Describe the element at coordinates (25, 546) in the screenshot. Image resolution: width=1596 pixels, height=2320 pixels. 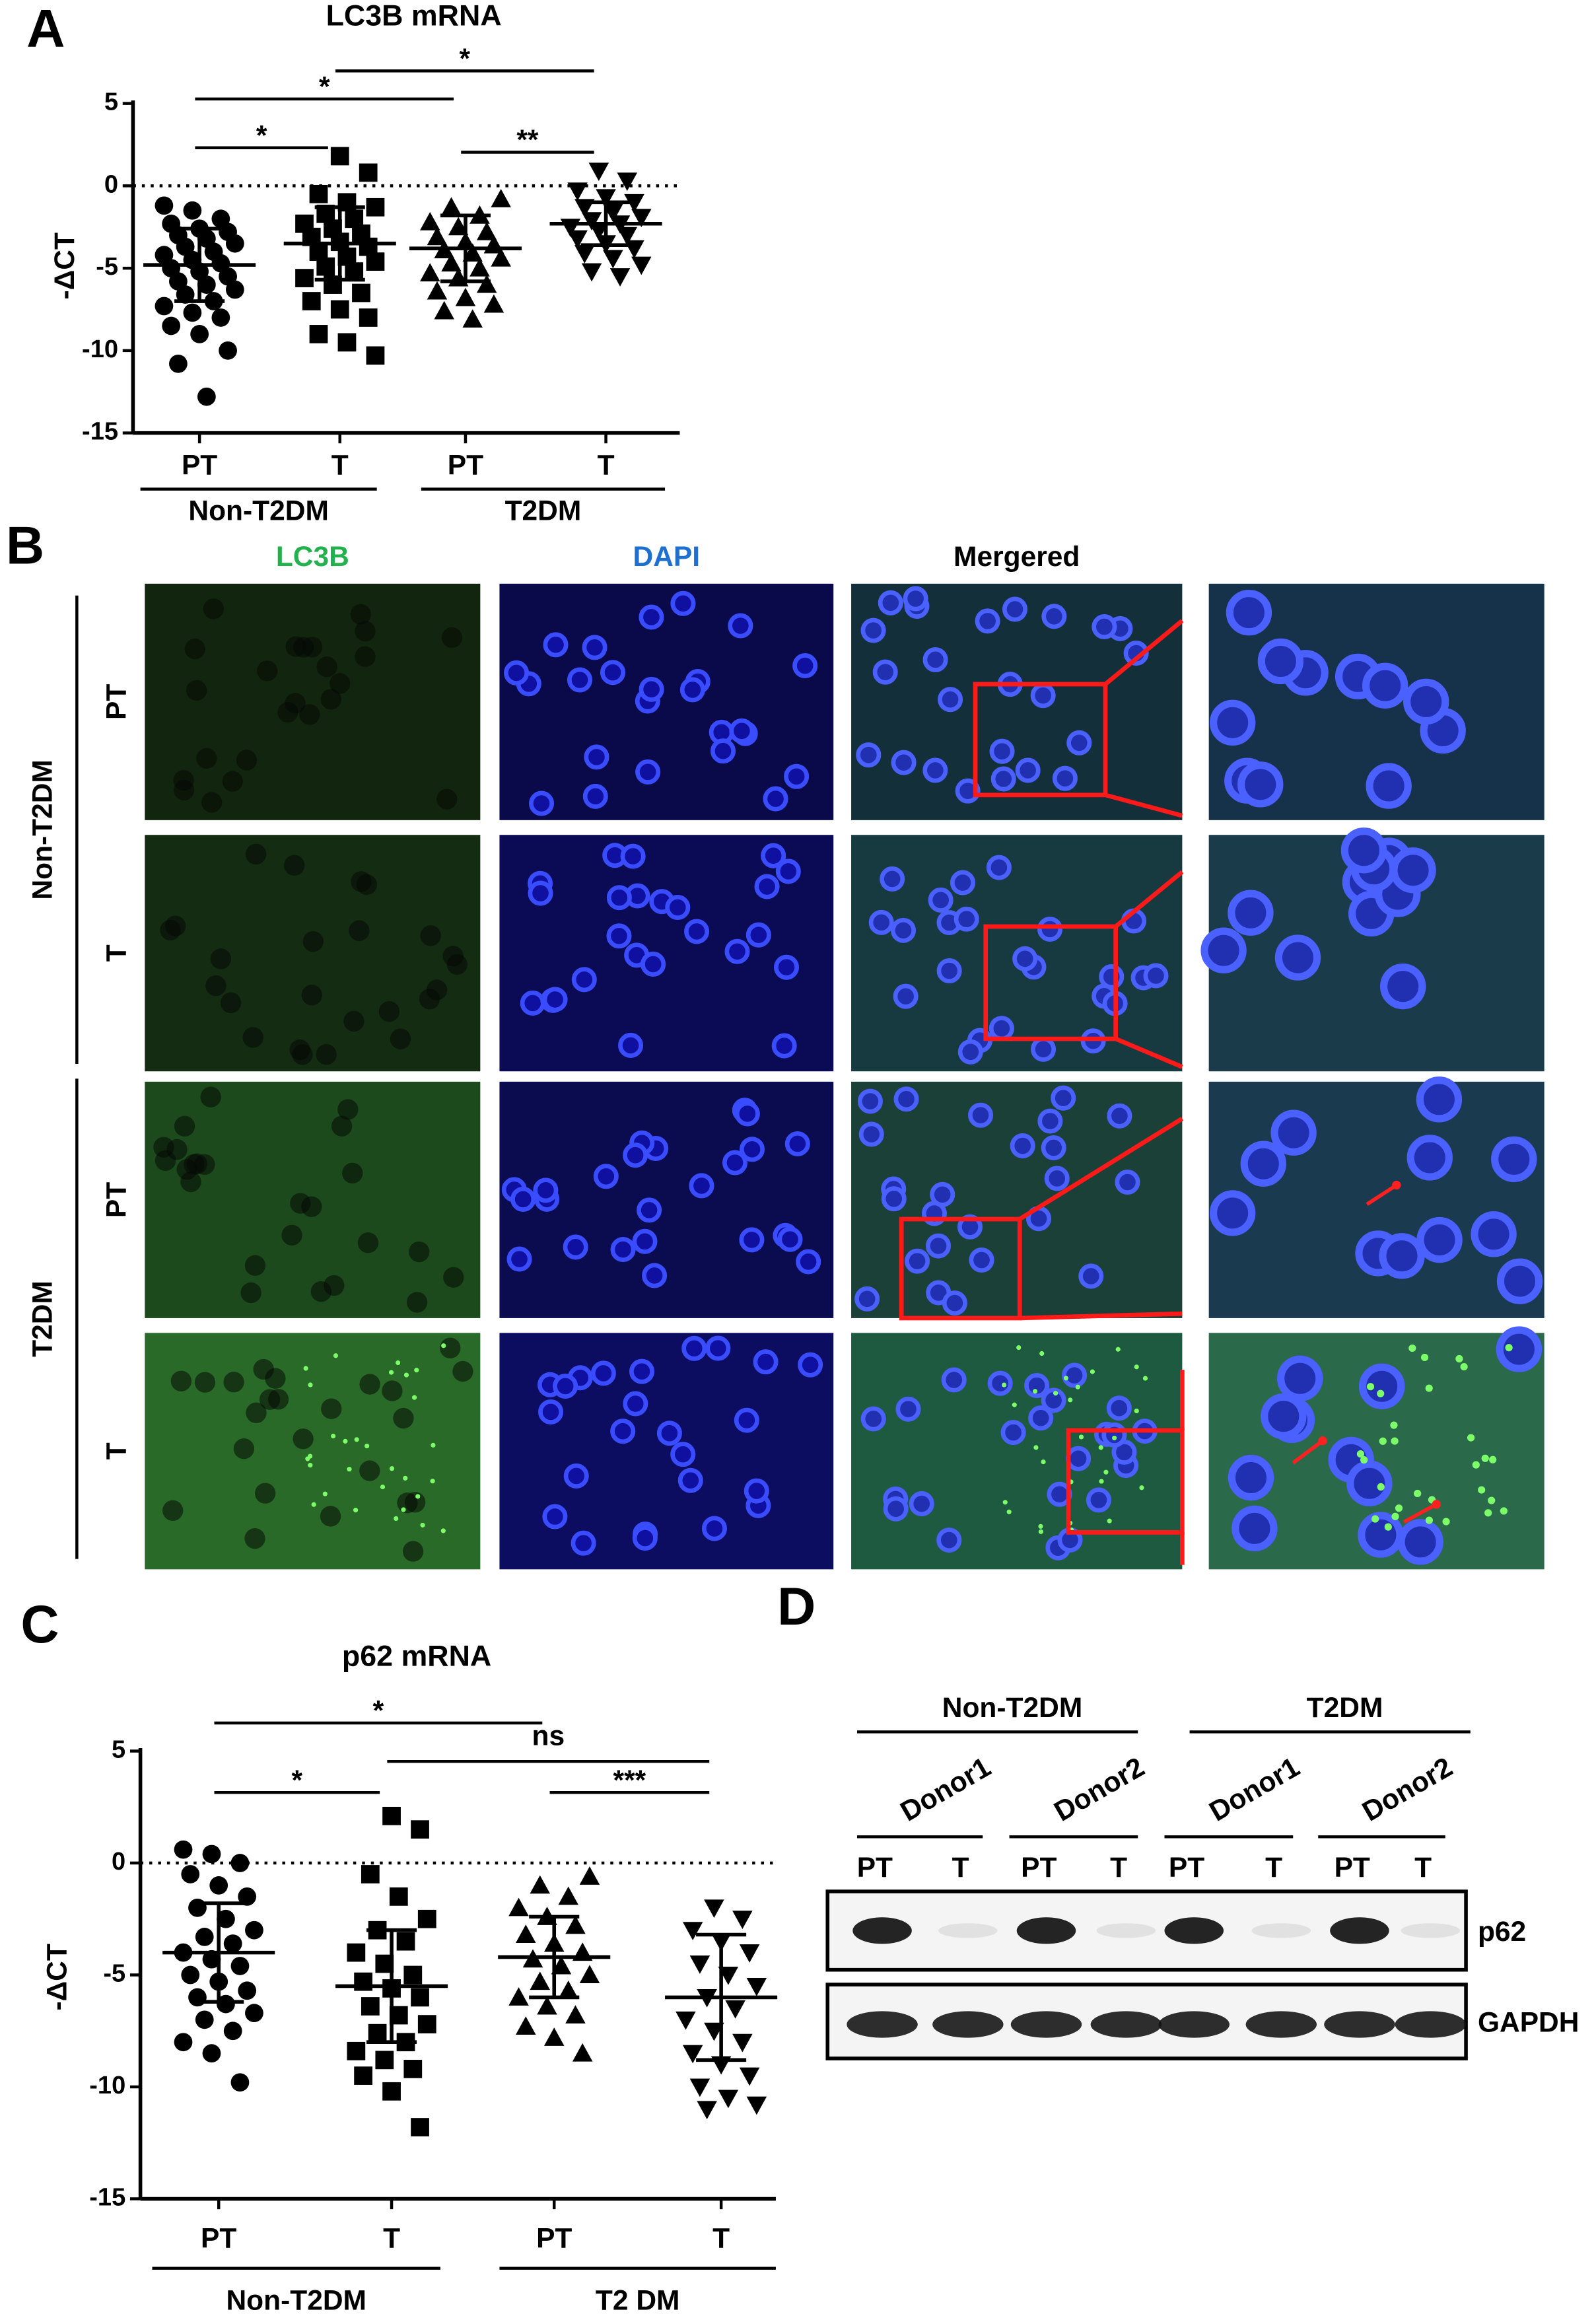
I see `panel-label: B` at that location.